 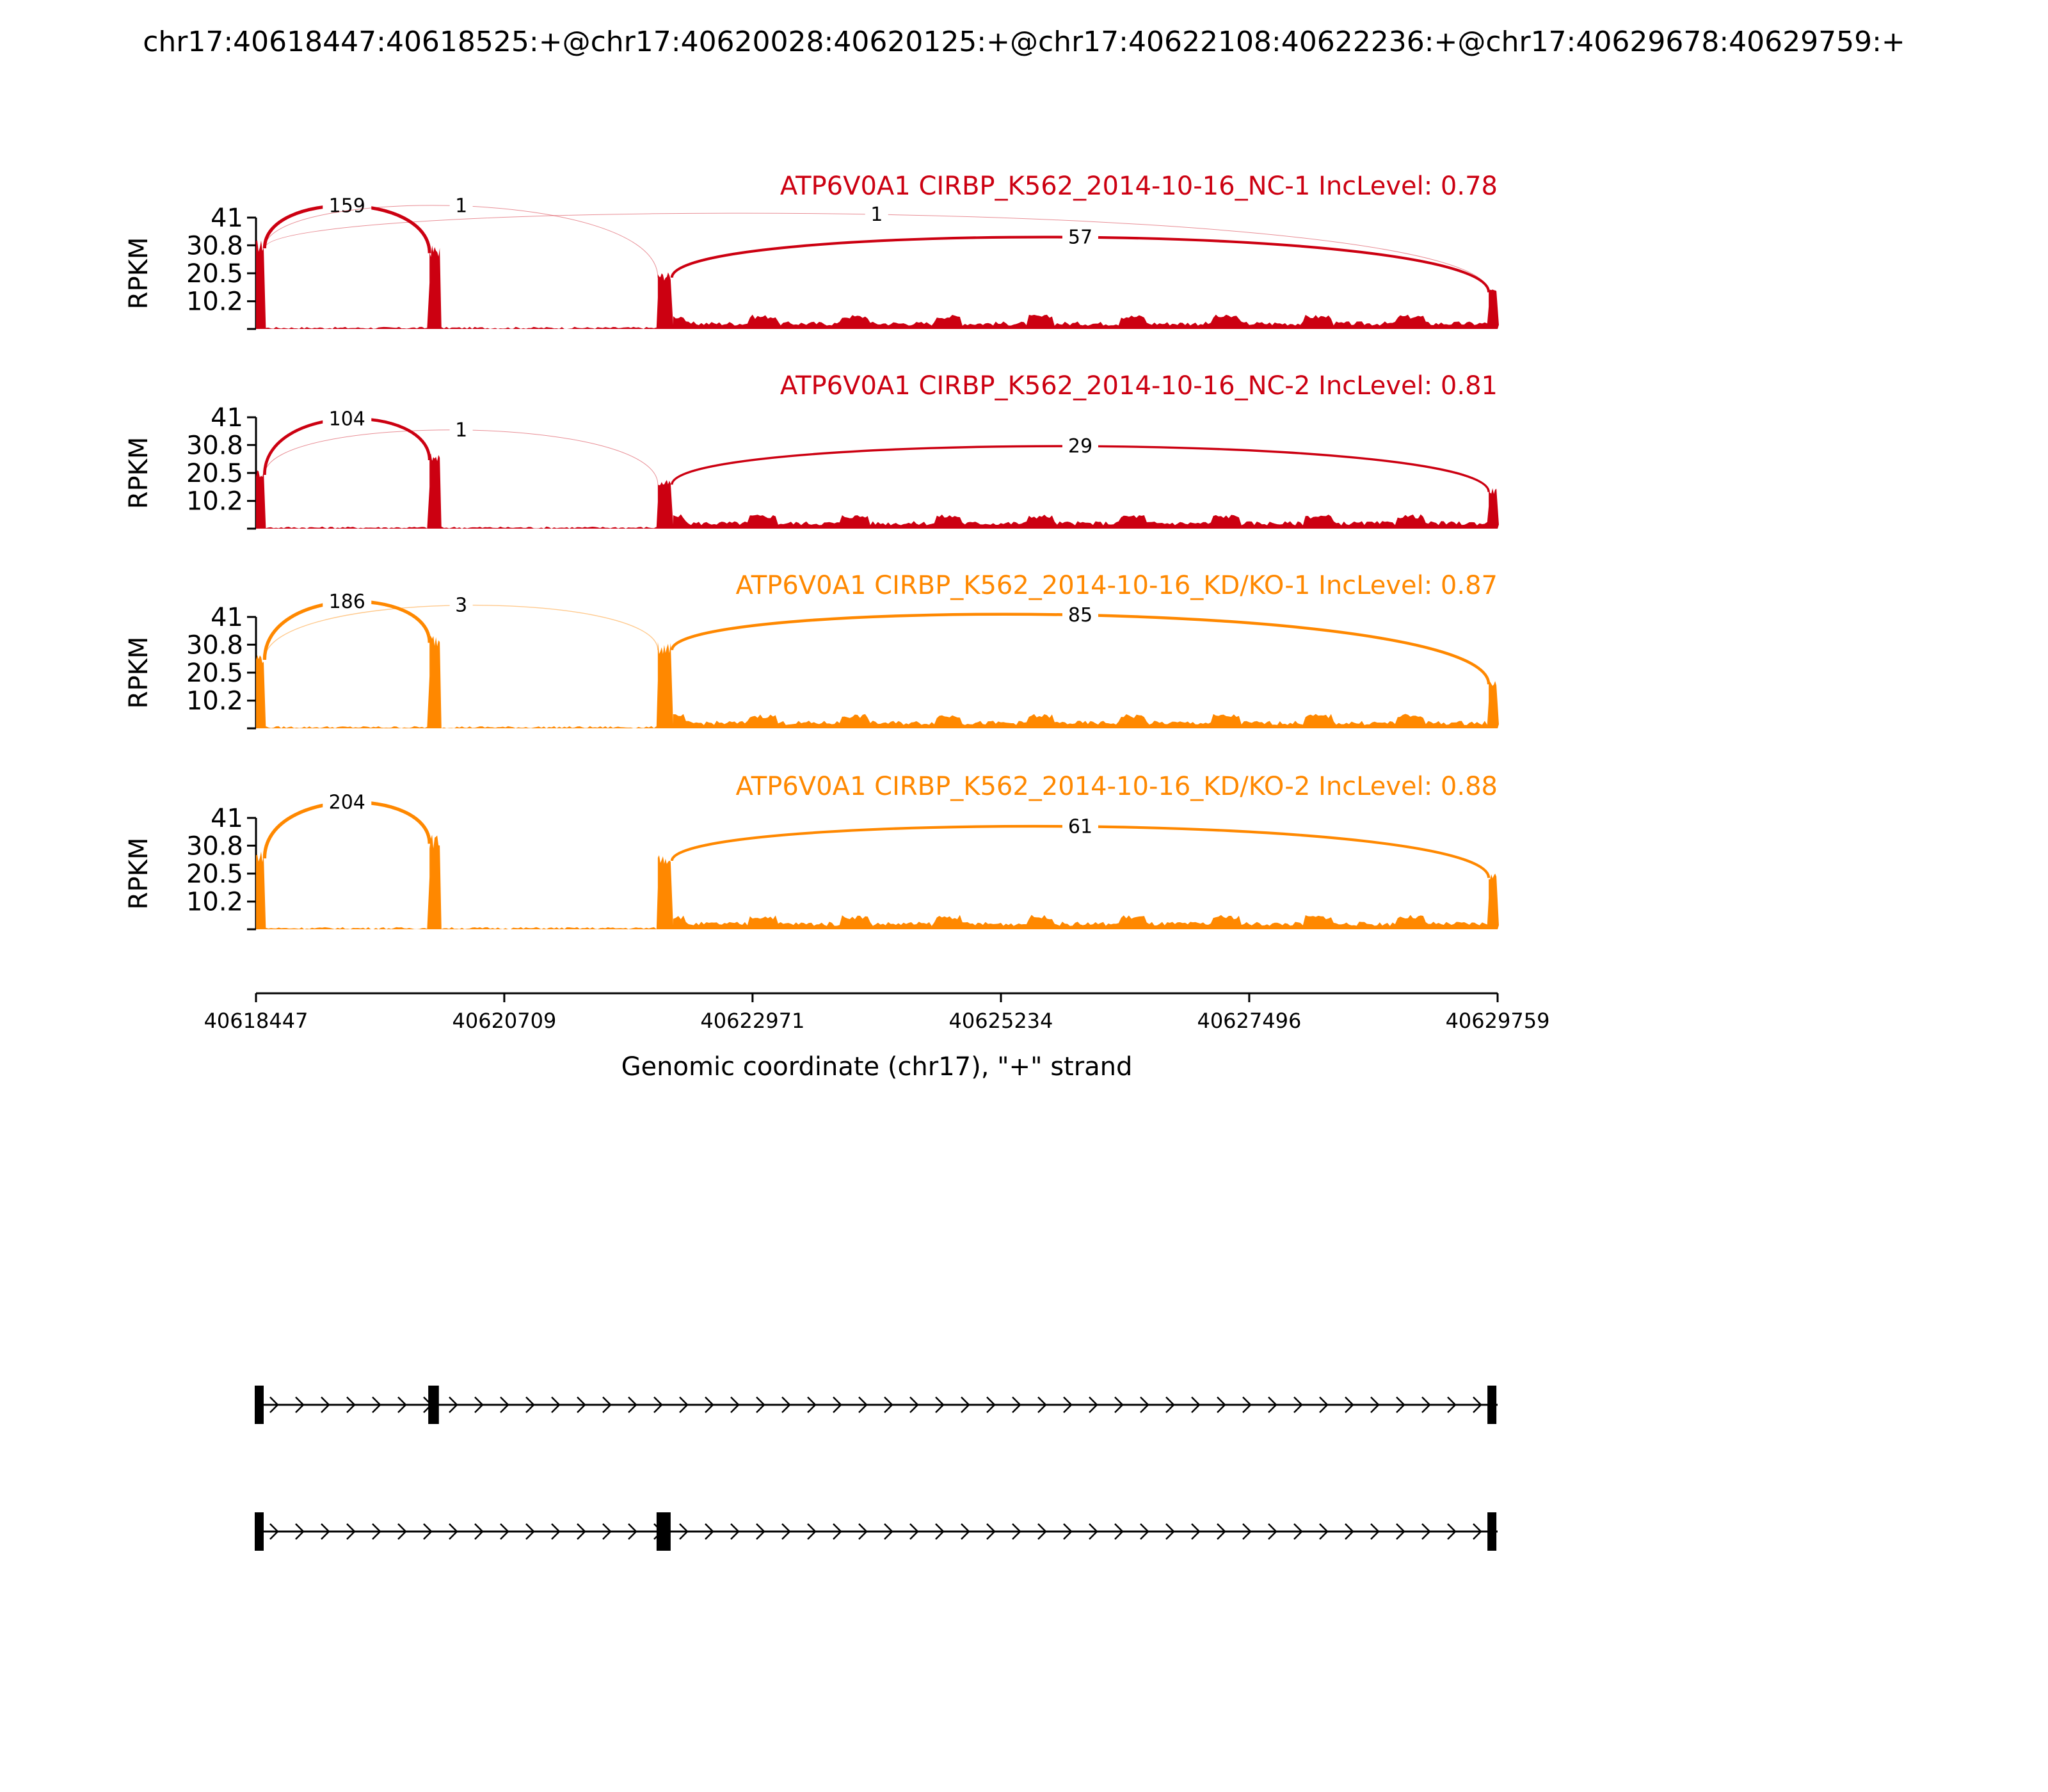 I want to click on junction-count: 204, so click(x=347, y=803).